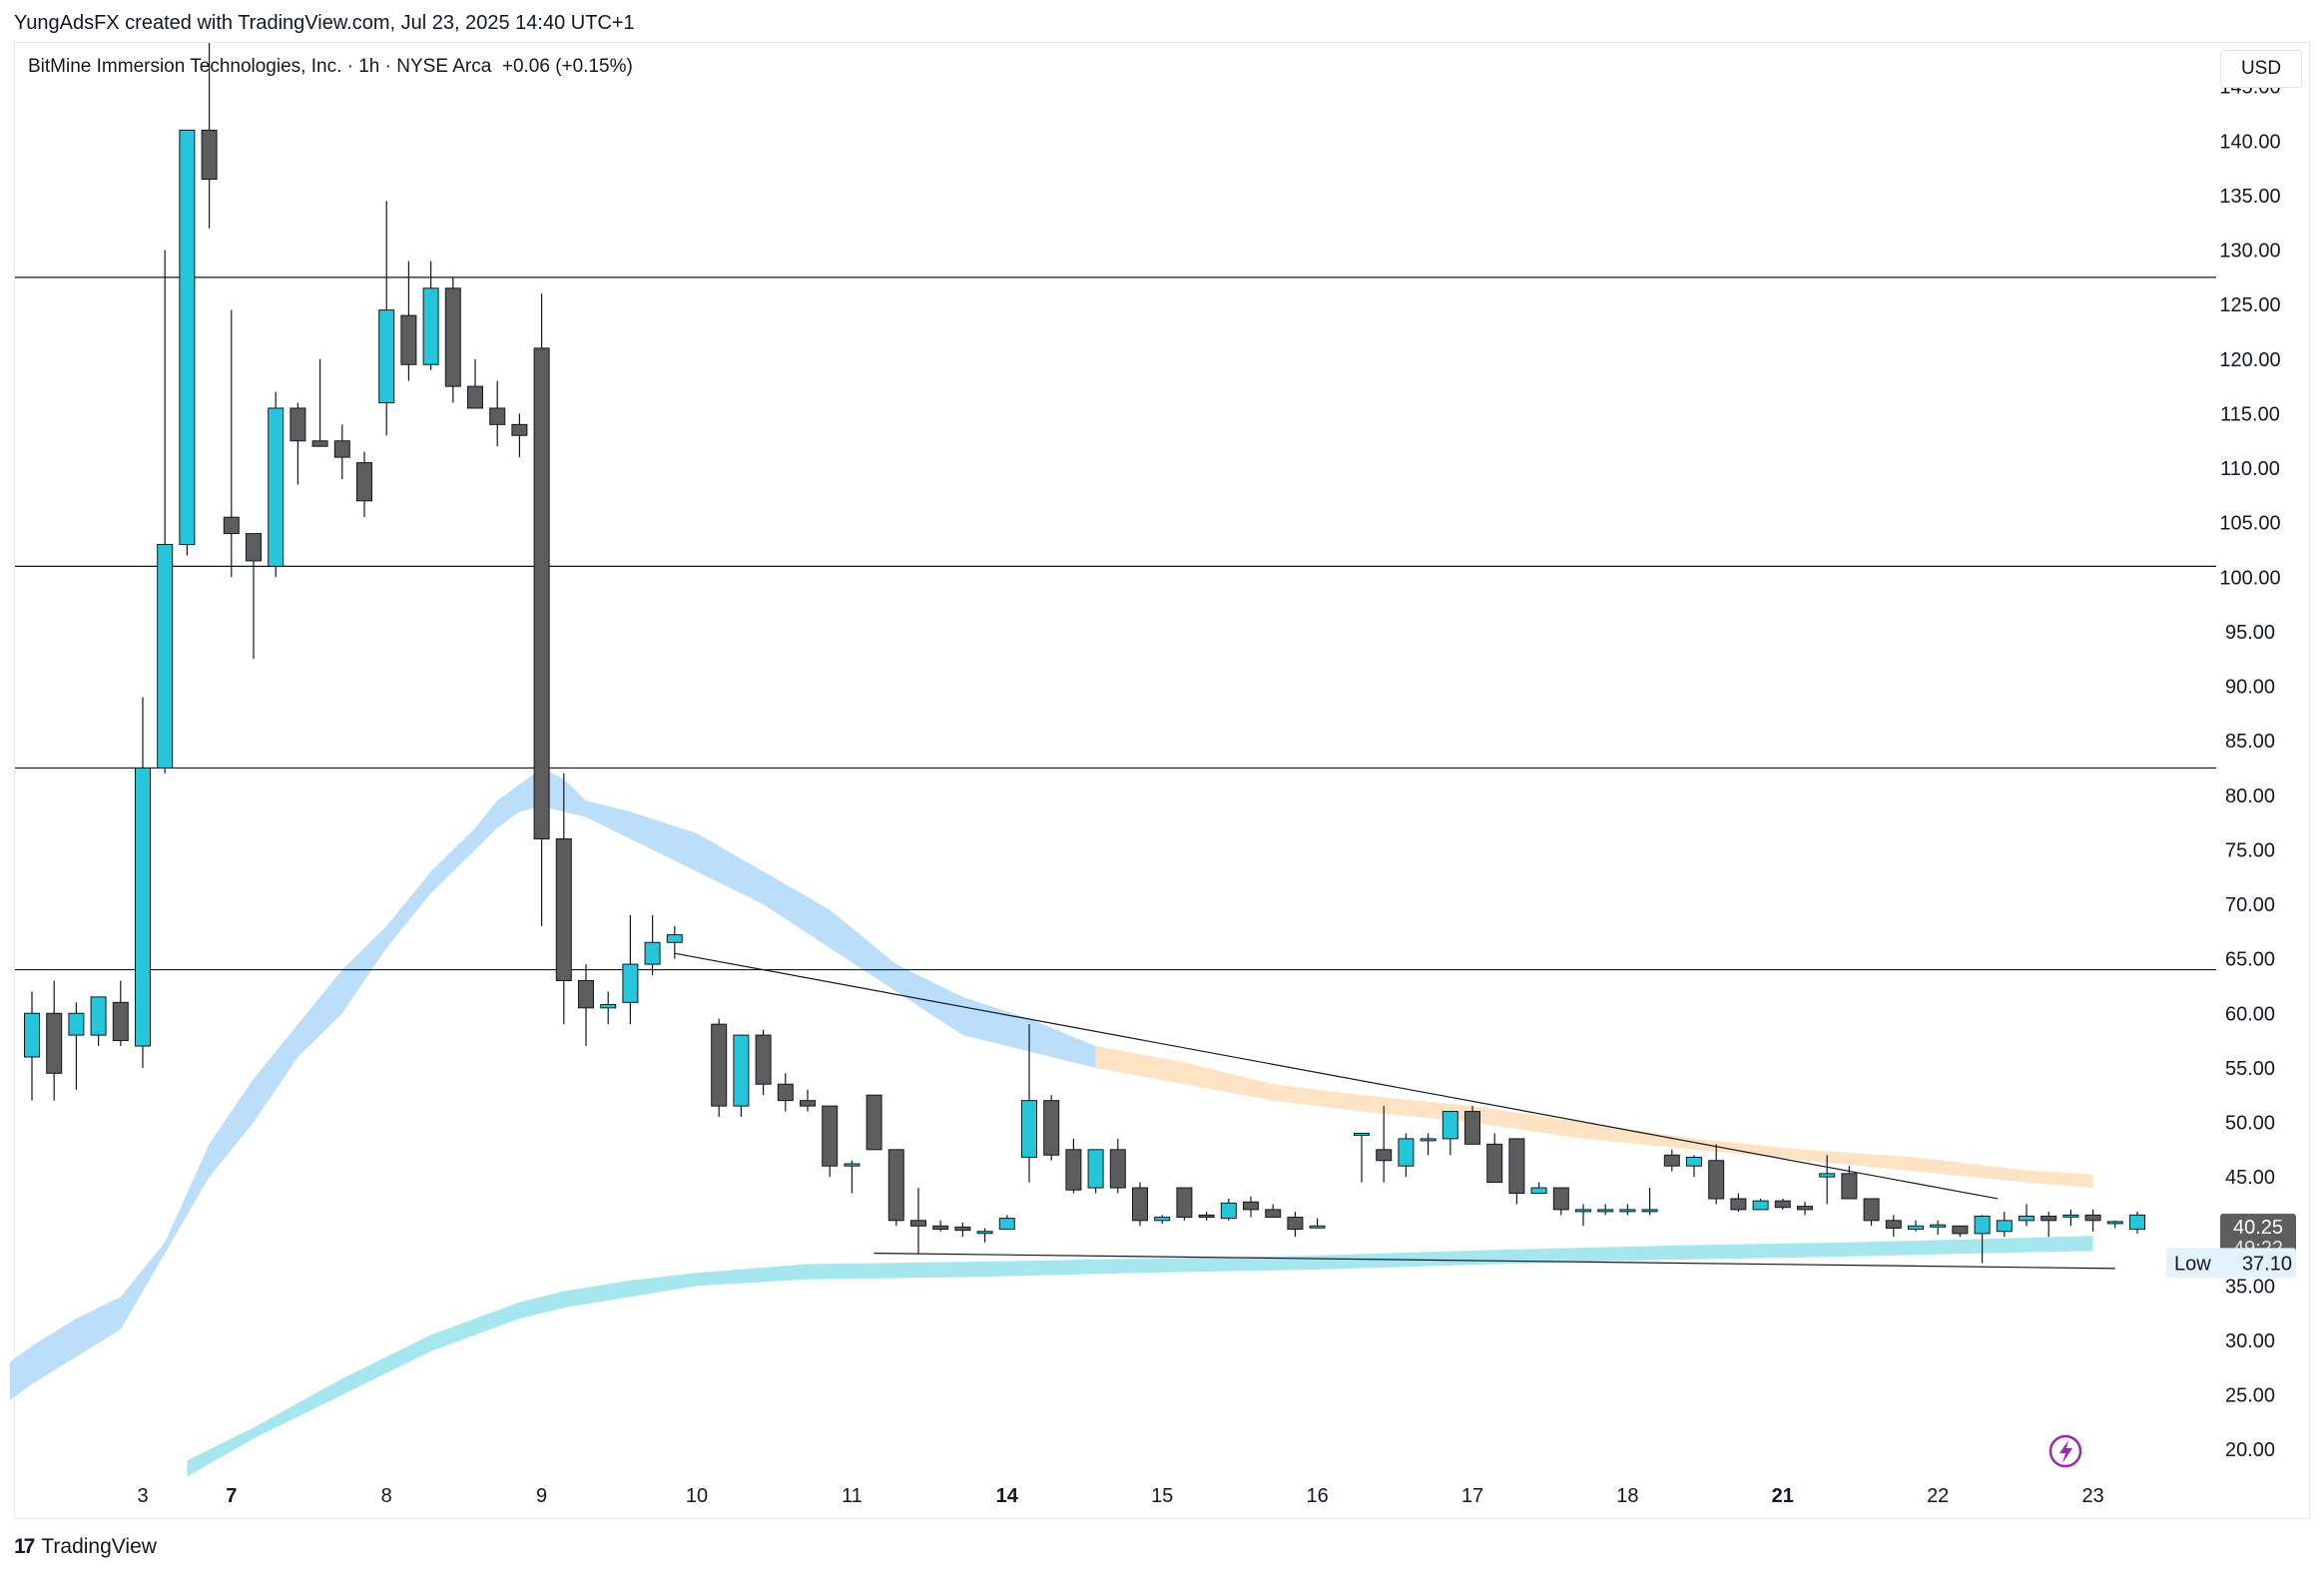 This screenshot has width=2324, height=1573. Describe the element at coordinates (86, 1547) in the screenshot. I see `footer-brand: 17 TradingView` at that location.